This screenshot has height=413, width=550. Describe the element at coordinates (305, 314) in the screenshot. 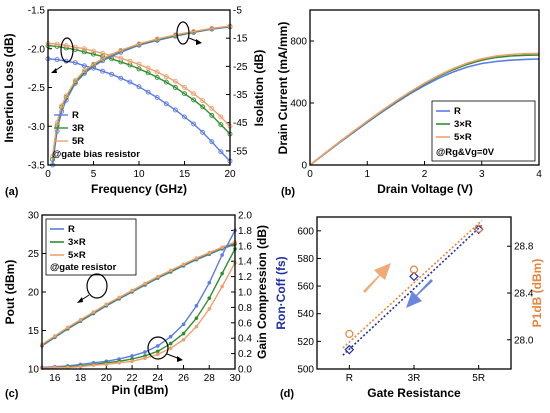

I see `d-left-tick-label-2: 540` at that location.